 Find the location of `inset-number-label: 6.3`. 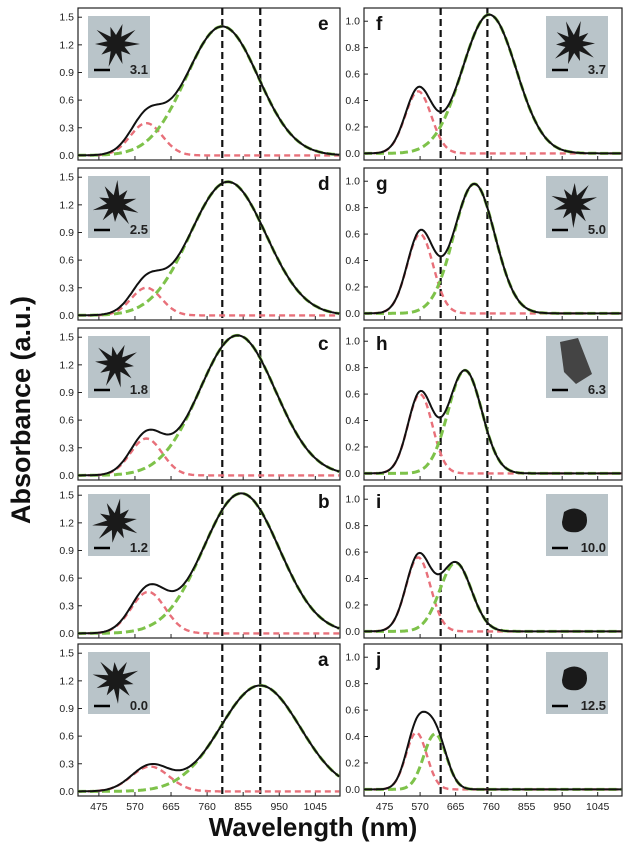

inset-number-label: 6.3 is located at coordinates (597, 389).